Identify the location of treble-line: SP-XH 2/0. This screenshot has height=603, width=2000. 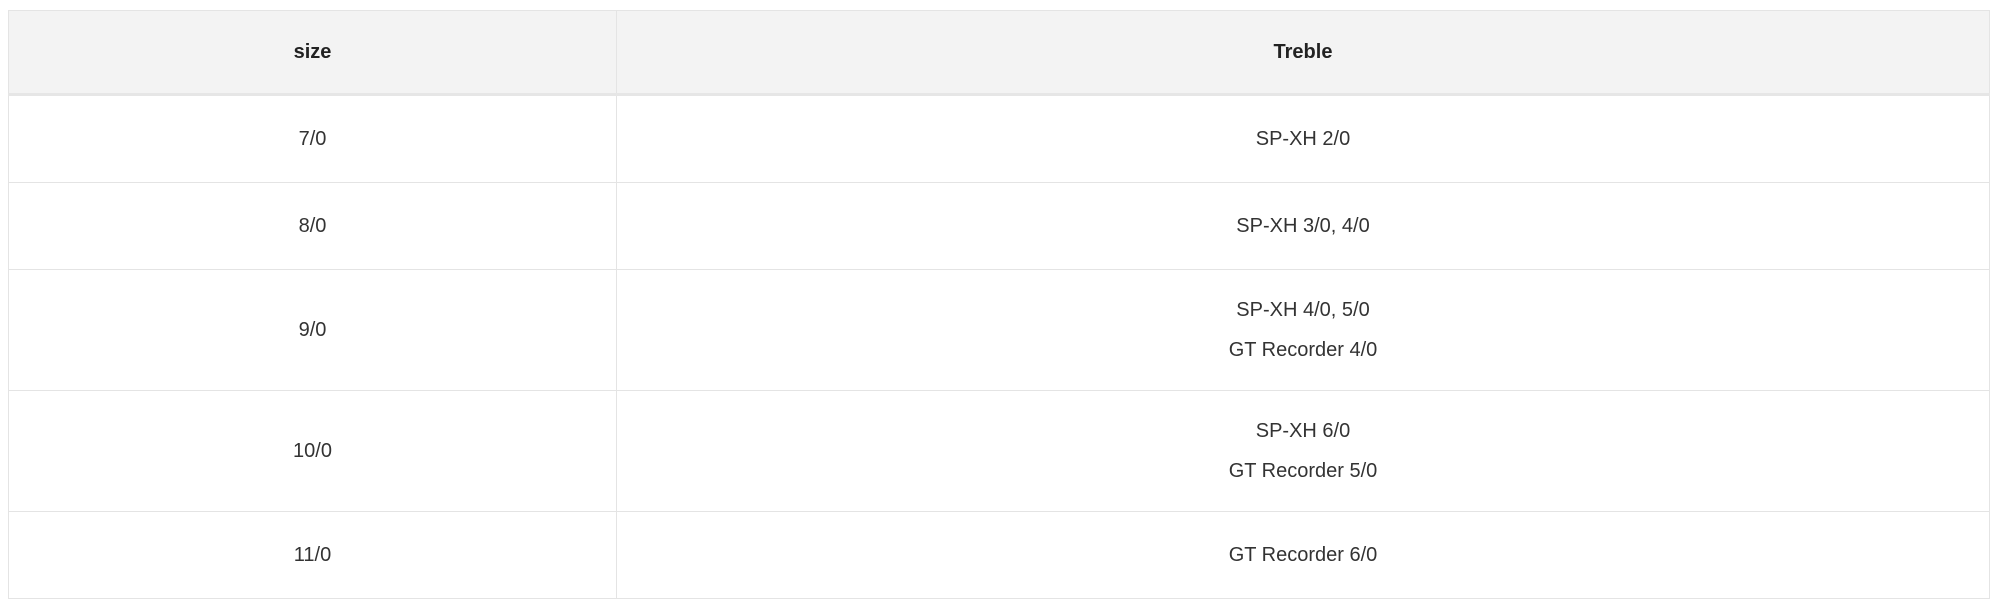
(1303, 139).